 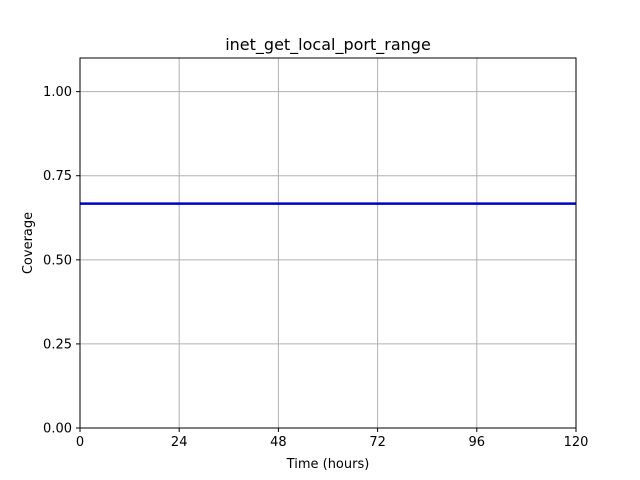 What do you see at coordinates (28, 243) in the screenshot?
I see `y-axis-label: Coverage` at bounding box center [28, 243].